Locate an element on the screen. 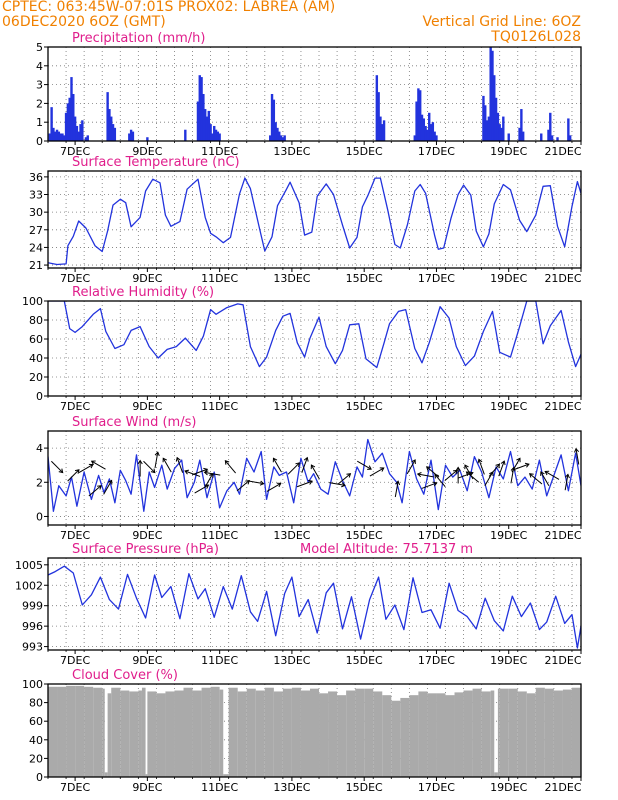  y-tick-label: 1002 is located at coordinates (29, 585).